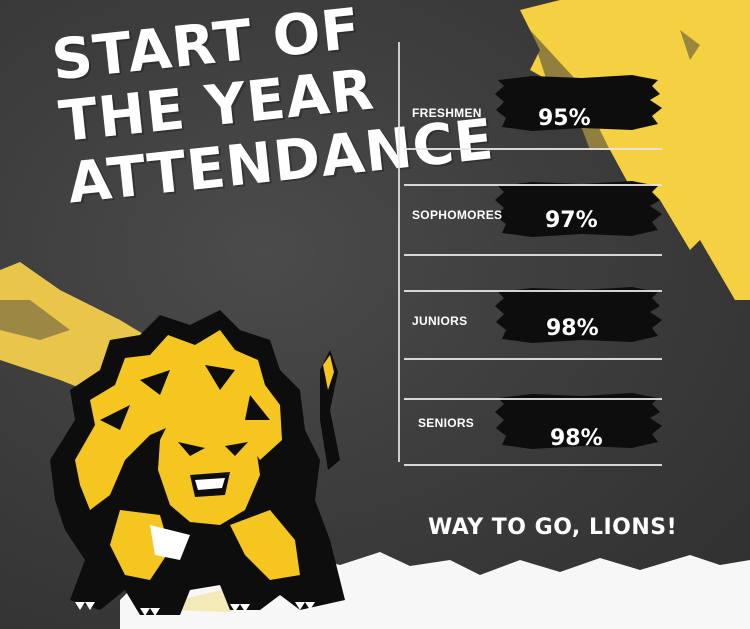 The width and height of the screenshot is (750, 629). I want to click on attendance-row-juniors: JUNIORS 98%, so click(545, 328).